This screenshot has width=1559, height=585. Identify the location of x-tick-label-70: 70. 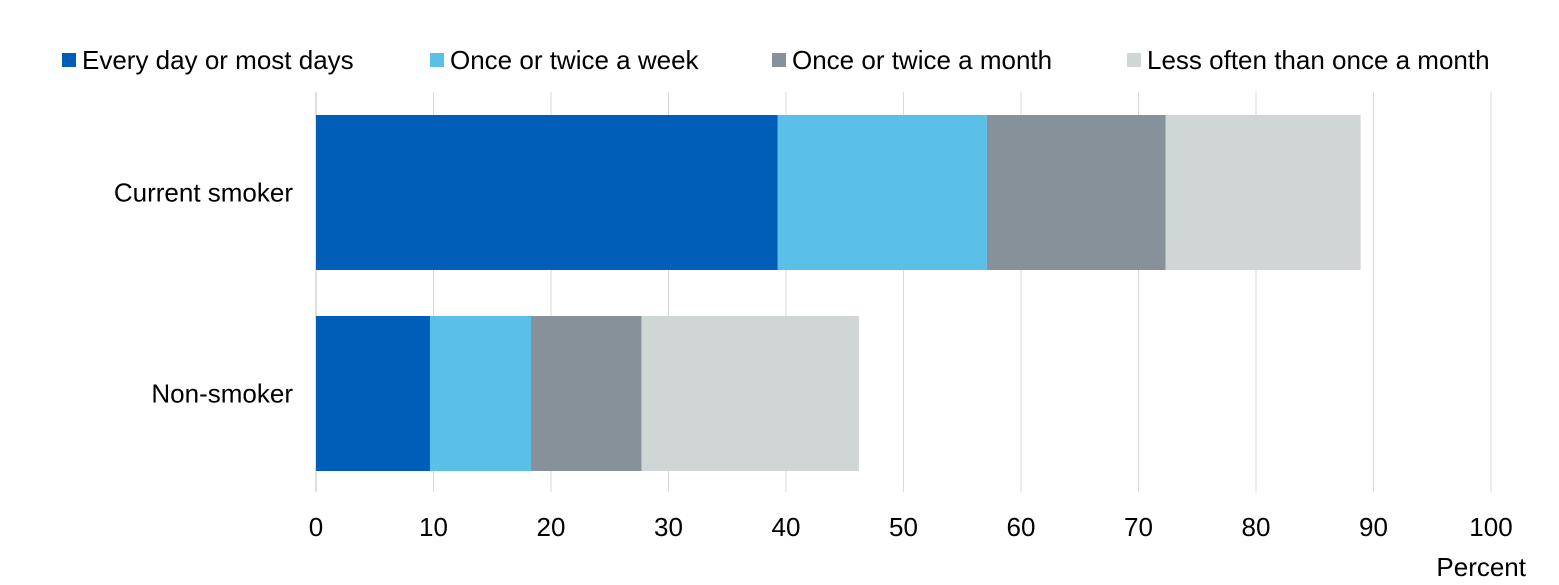
(1138, 527).